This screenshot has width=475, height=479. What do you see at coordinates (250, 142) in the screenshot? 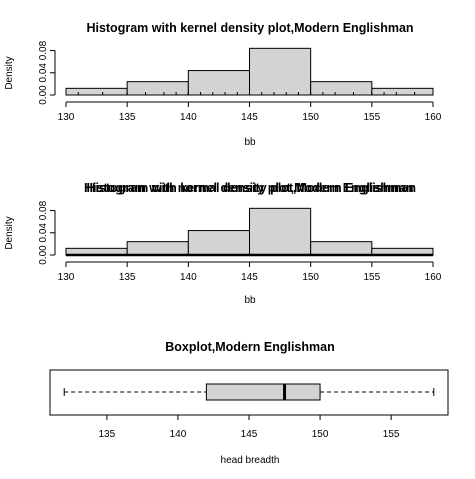
I see `panel-1-x-label: bb` at bounding box center [250, 142].